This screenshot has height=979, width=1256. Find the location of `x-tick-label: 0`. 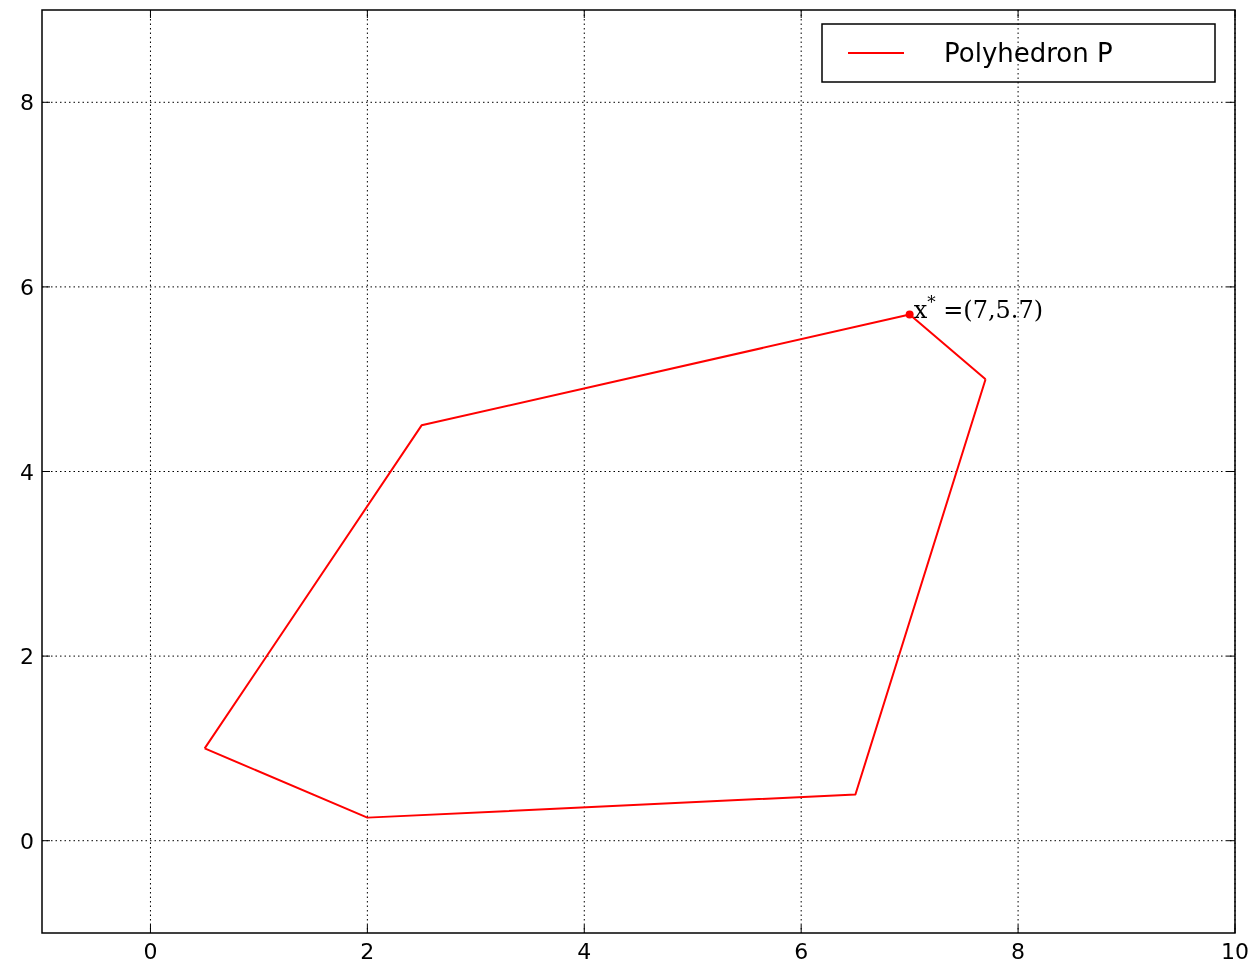

x-tick-label: 0 is located at coordinates (150, 951).